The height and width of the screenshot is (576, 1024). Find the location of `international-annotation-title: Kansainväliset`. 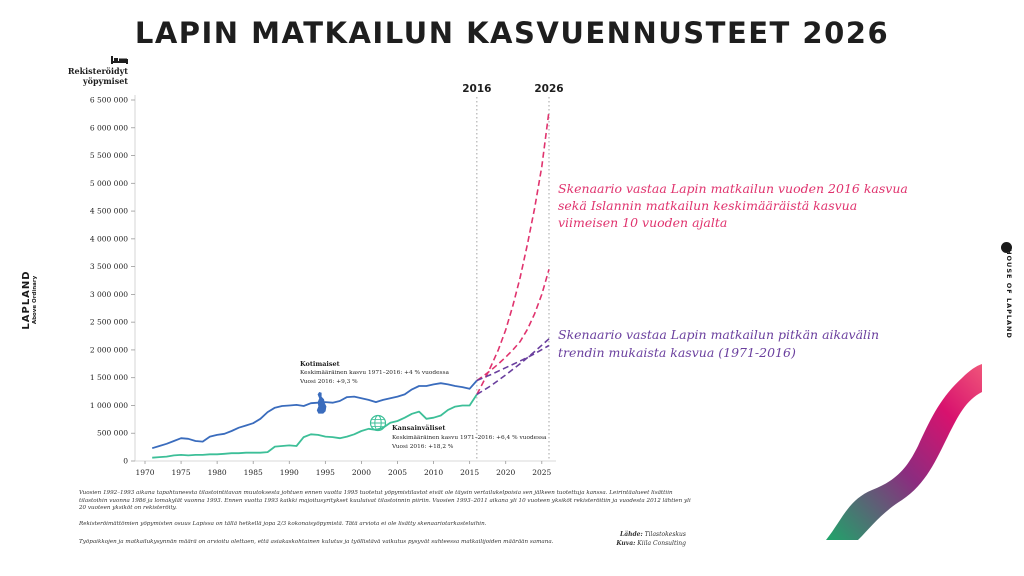

international-annotation-title: Kansainväliset is located at coordinates (418, 428).